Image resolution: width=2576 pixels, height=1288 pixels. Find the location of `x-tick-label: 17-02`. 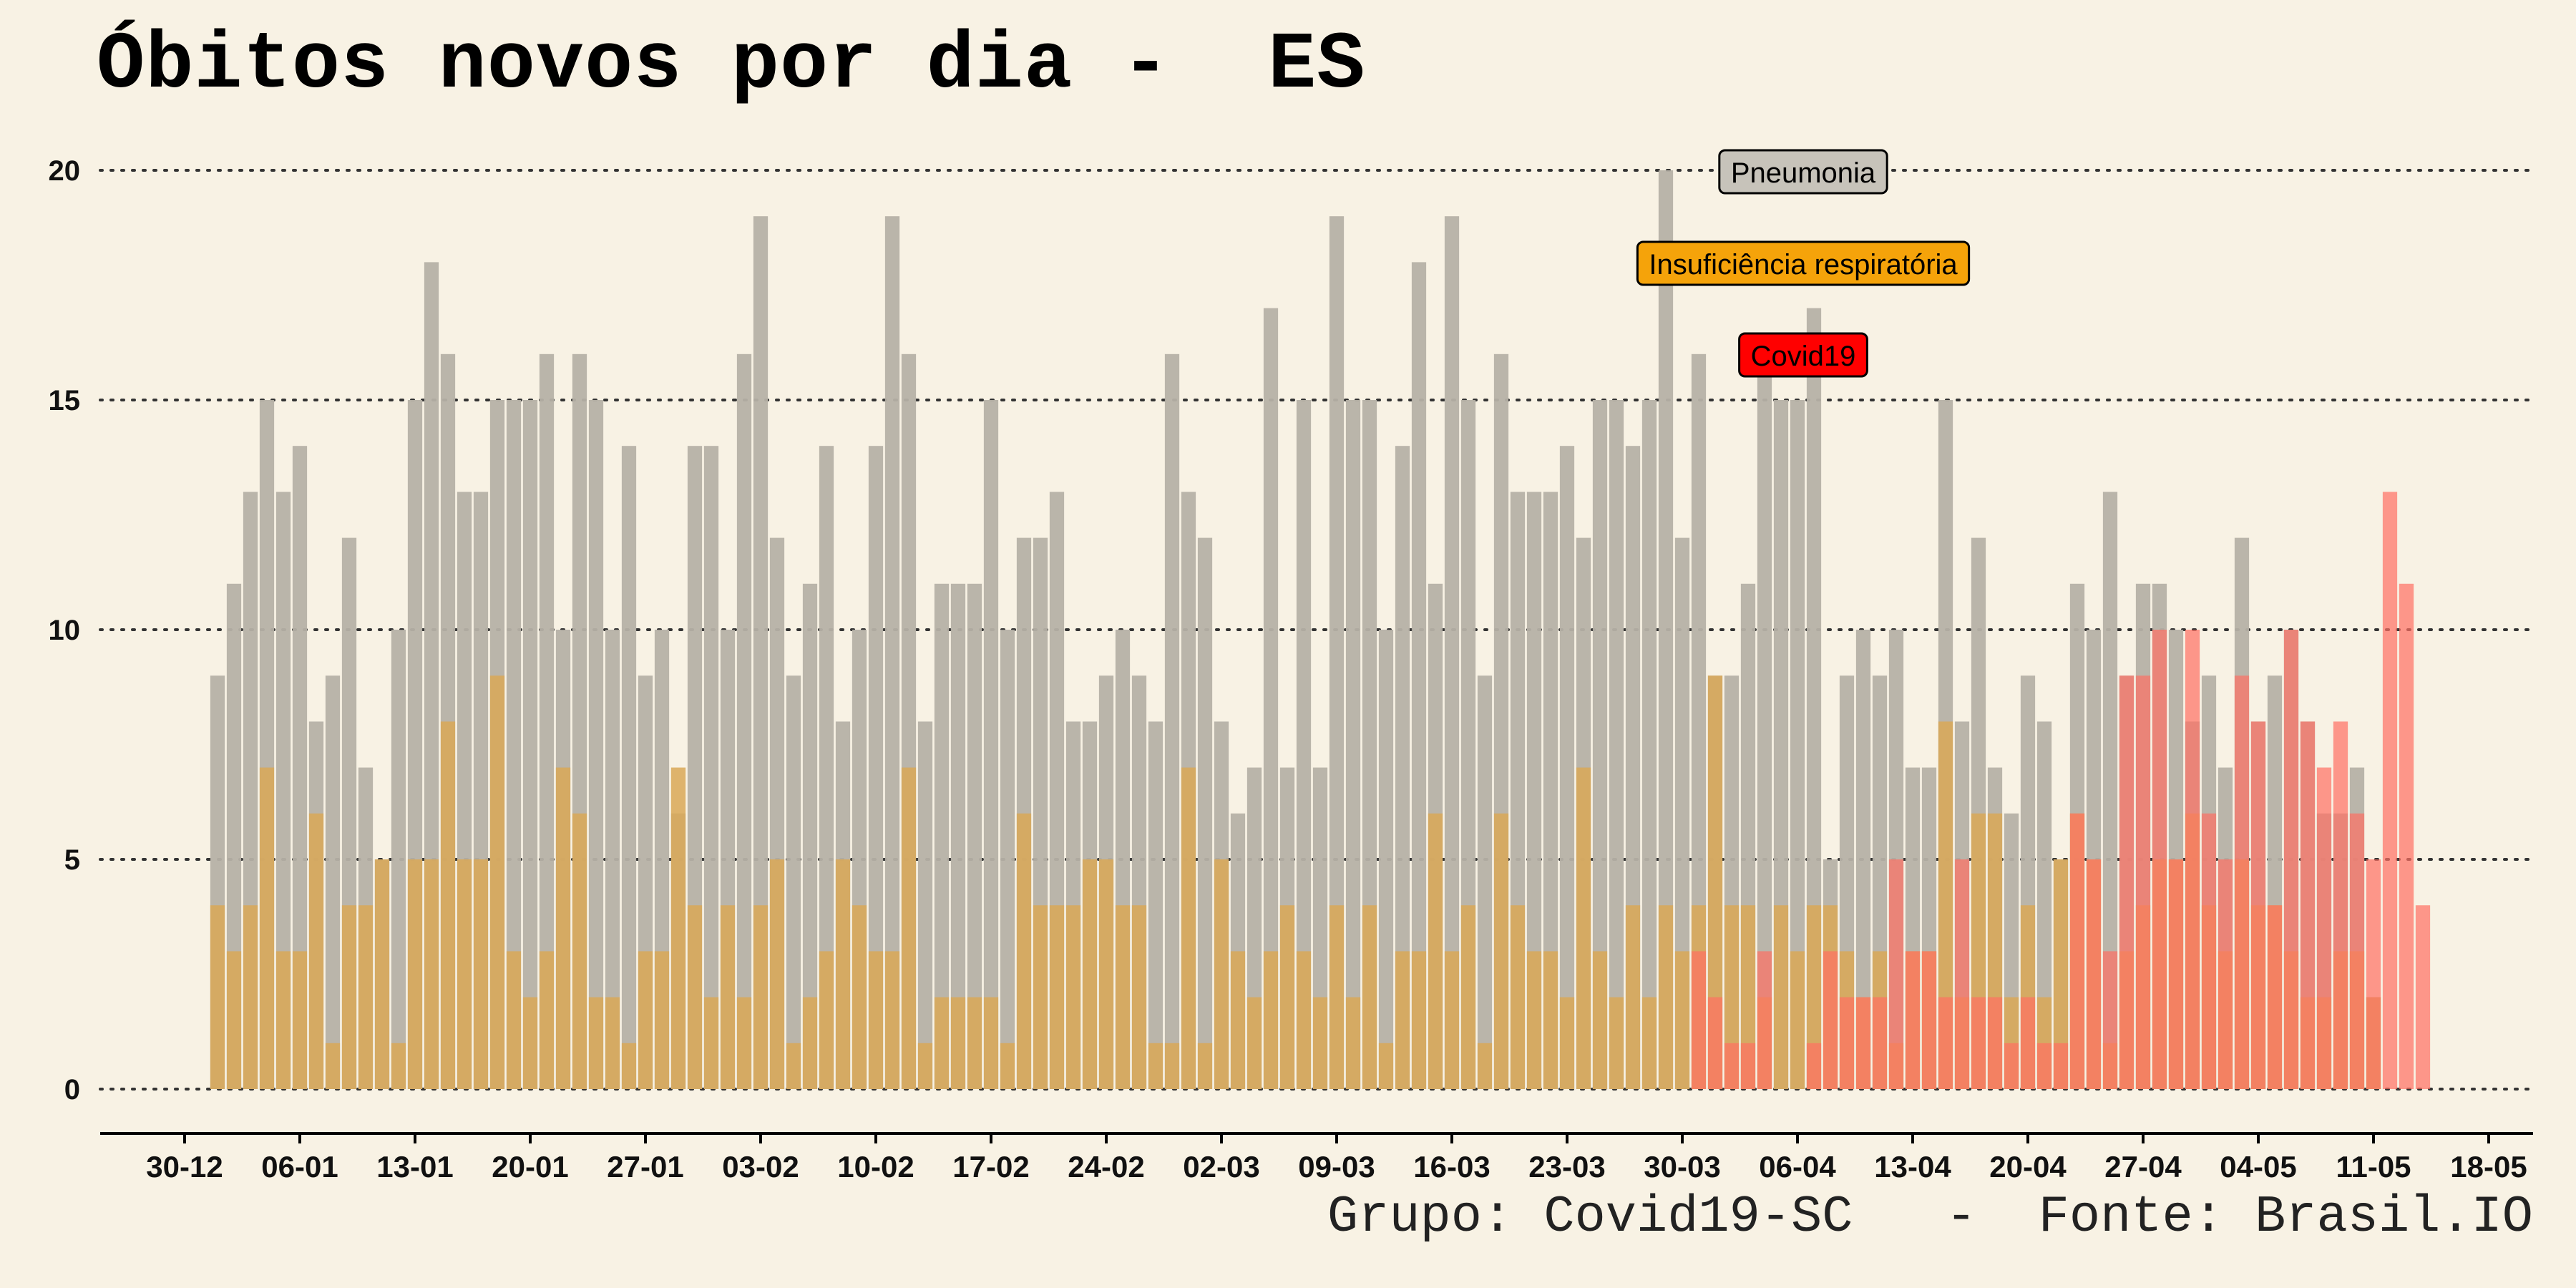

x-tick-label: 17-02 is located at coordinates (990, 1167).